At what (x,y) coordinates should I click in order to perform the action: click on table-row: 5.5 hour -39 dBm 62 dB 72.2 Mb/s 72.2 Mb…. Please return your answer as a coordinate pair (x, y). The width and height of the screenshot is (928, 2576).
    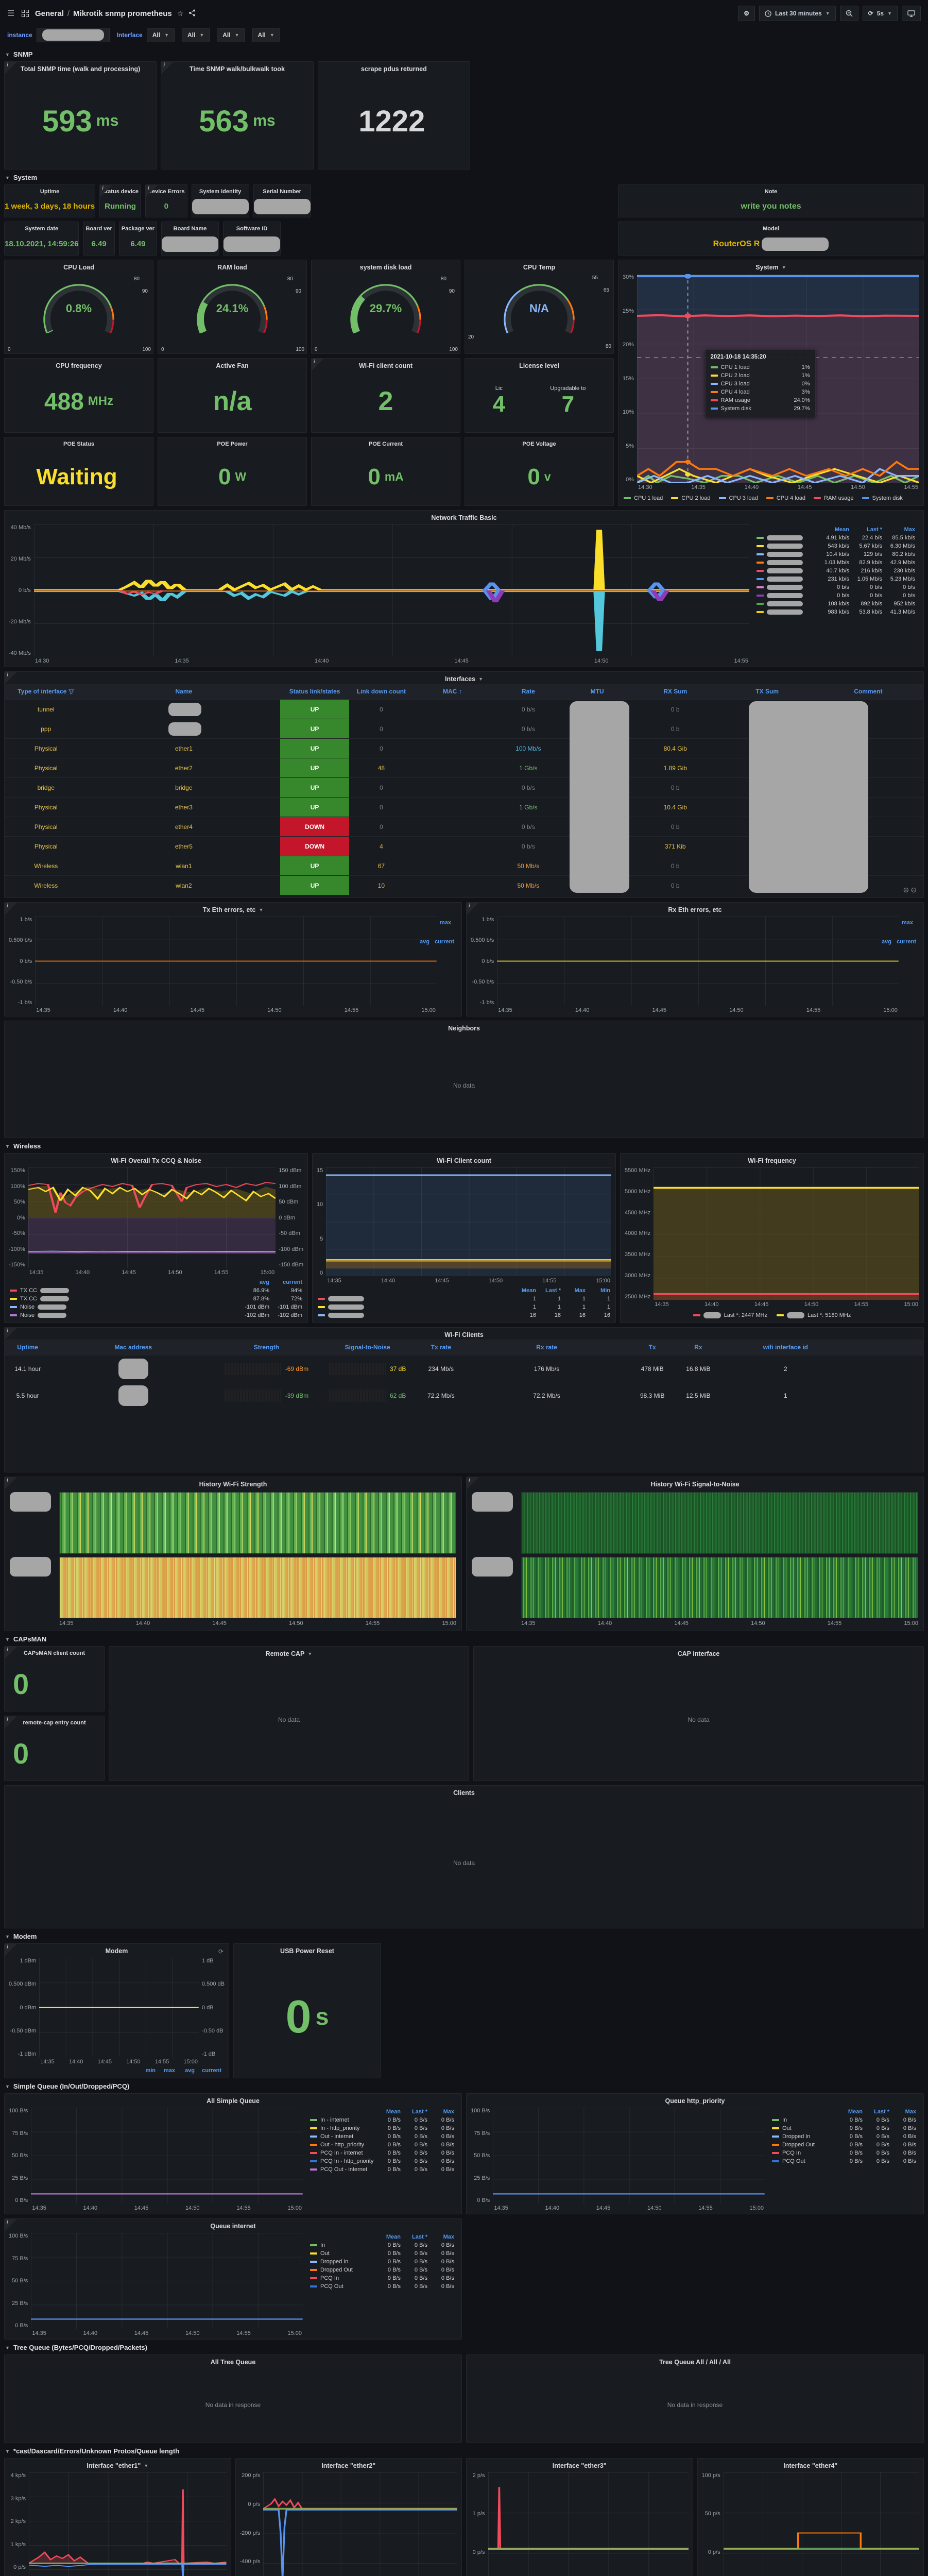
    Looking at the image, I should click on (464, 1395).